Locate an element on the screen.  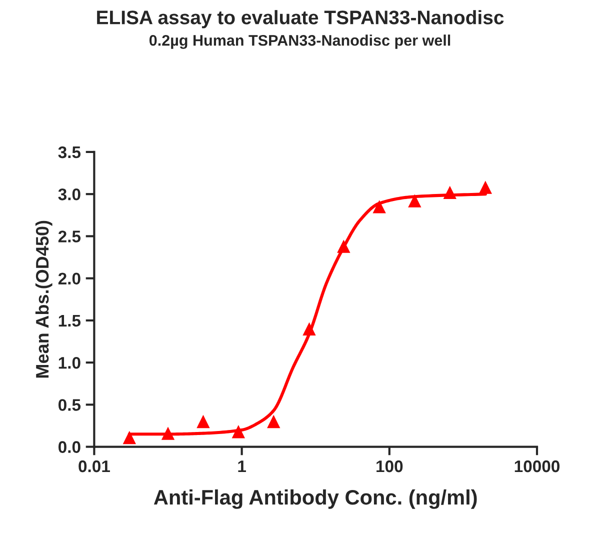
y-axis-title: Mean Abs.(OD450) is located at coordinates (43, 299).